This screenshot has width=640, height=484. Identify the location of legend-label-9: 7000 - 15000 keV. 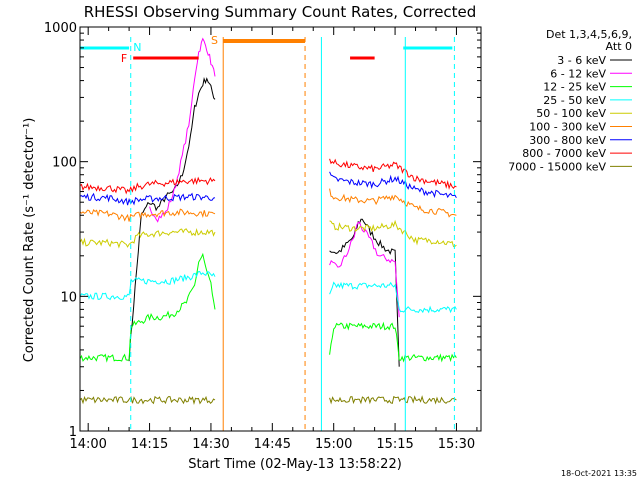
(557, 166).